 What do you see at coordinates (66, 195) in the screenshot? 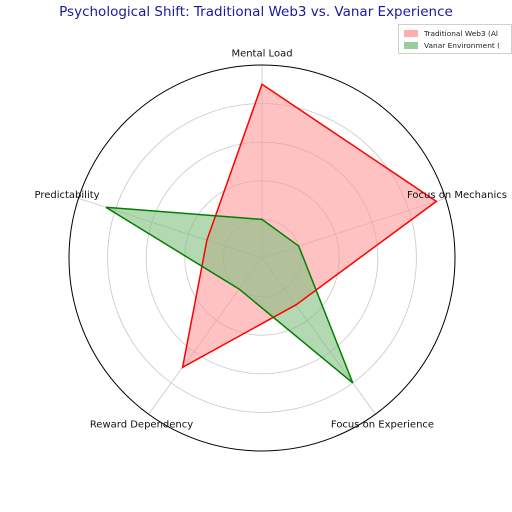
I see `axis-label-5: Predictability` at bounding box center [66, 195].